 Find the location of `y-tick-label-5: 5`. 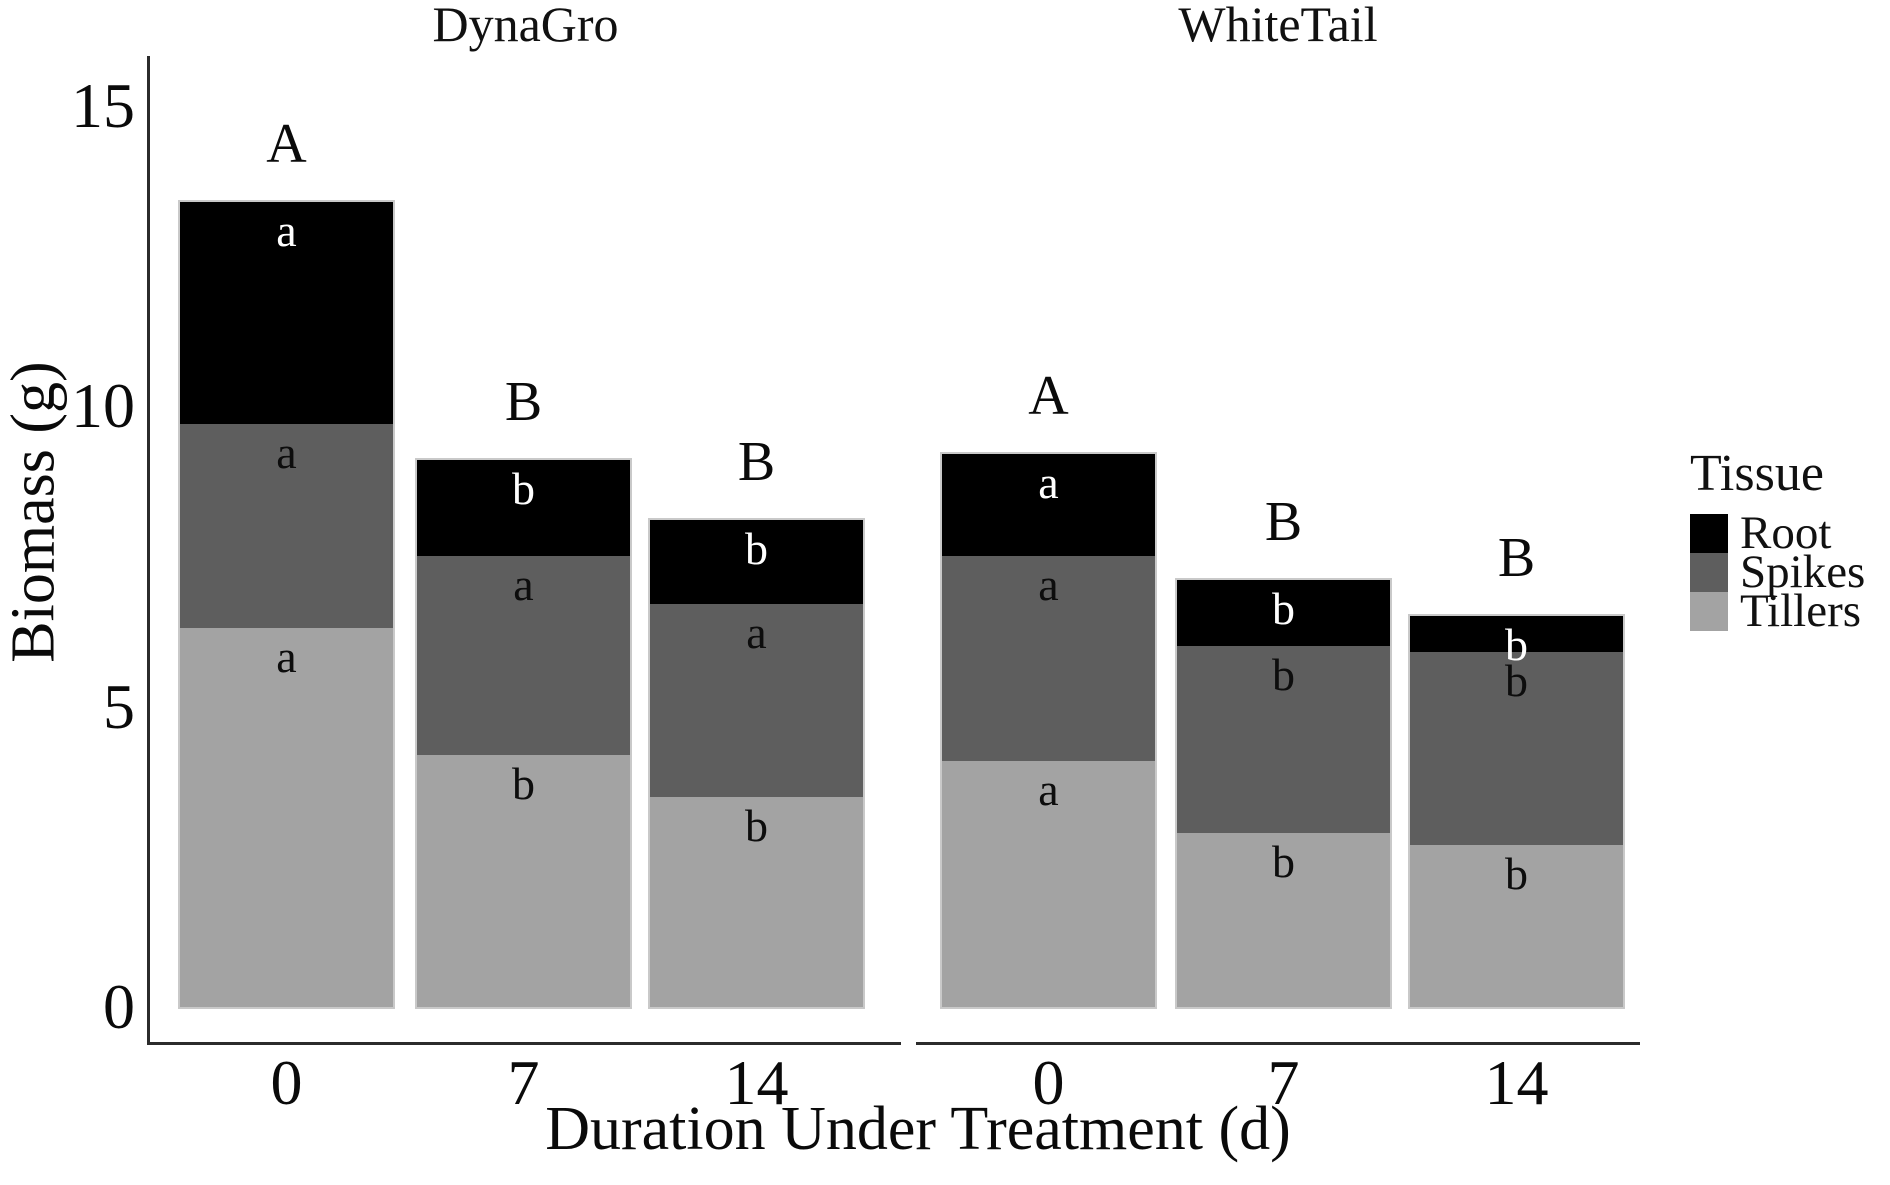

y-tick-label-5: 5 is located at coordinates (119, 706).